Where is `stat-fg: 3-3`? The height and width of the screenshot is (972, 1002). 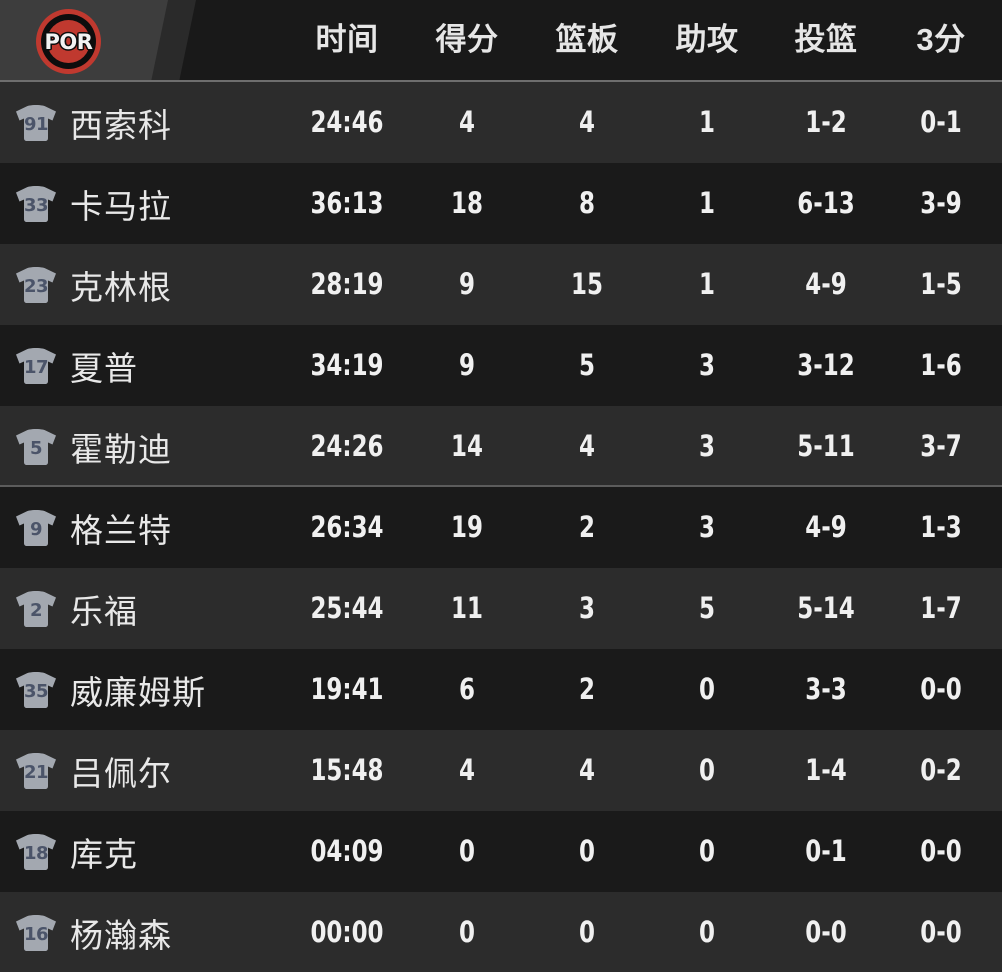 stat-fg: 3-3 is located at coordinates (826, 689).